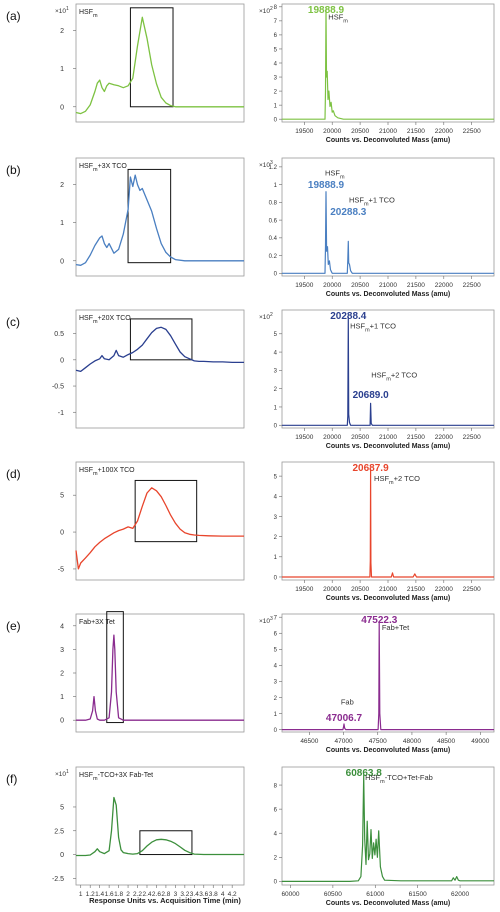  What do you see at coordinates (378, 741) in the screenshot?
I see `spectrum-xtick-label-e-2: 47500` at bounding box center [378, 741].